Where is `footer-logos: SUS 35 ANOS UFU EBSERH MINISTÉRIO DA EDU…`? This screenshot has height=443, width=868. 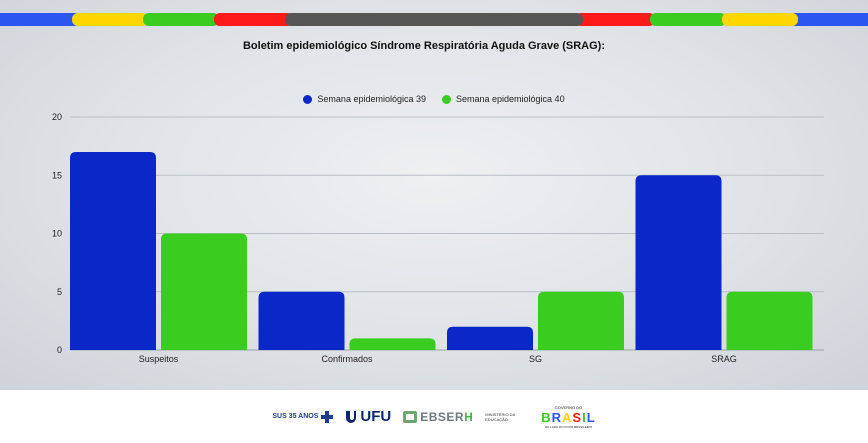
footer-logos: SUS 35 ANOS UFU EBSERH MINISTÉRIO DA EDU… is located at coordinates (434, 416).